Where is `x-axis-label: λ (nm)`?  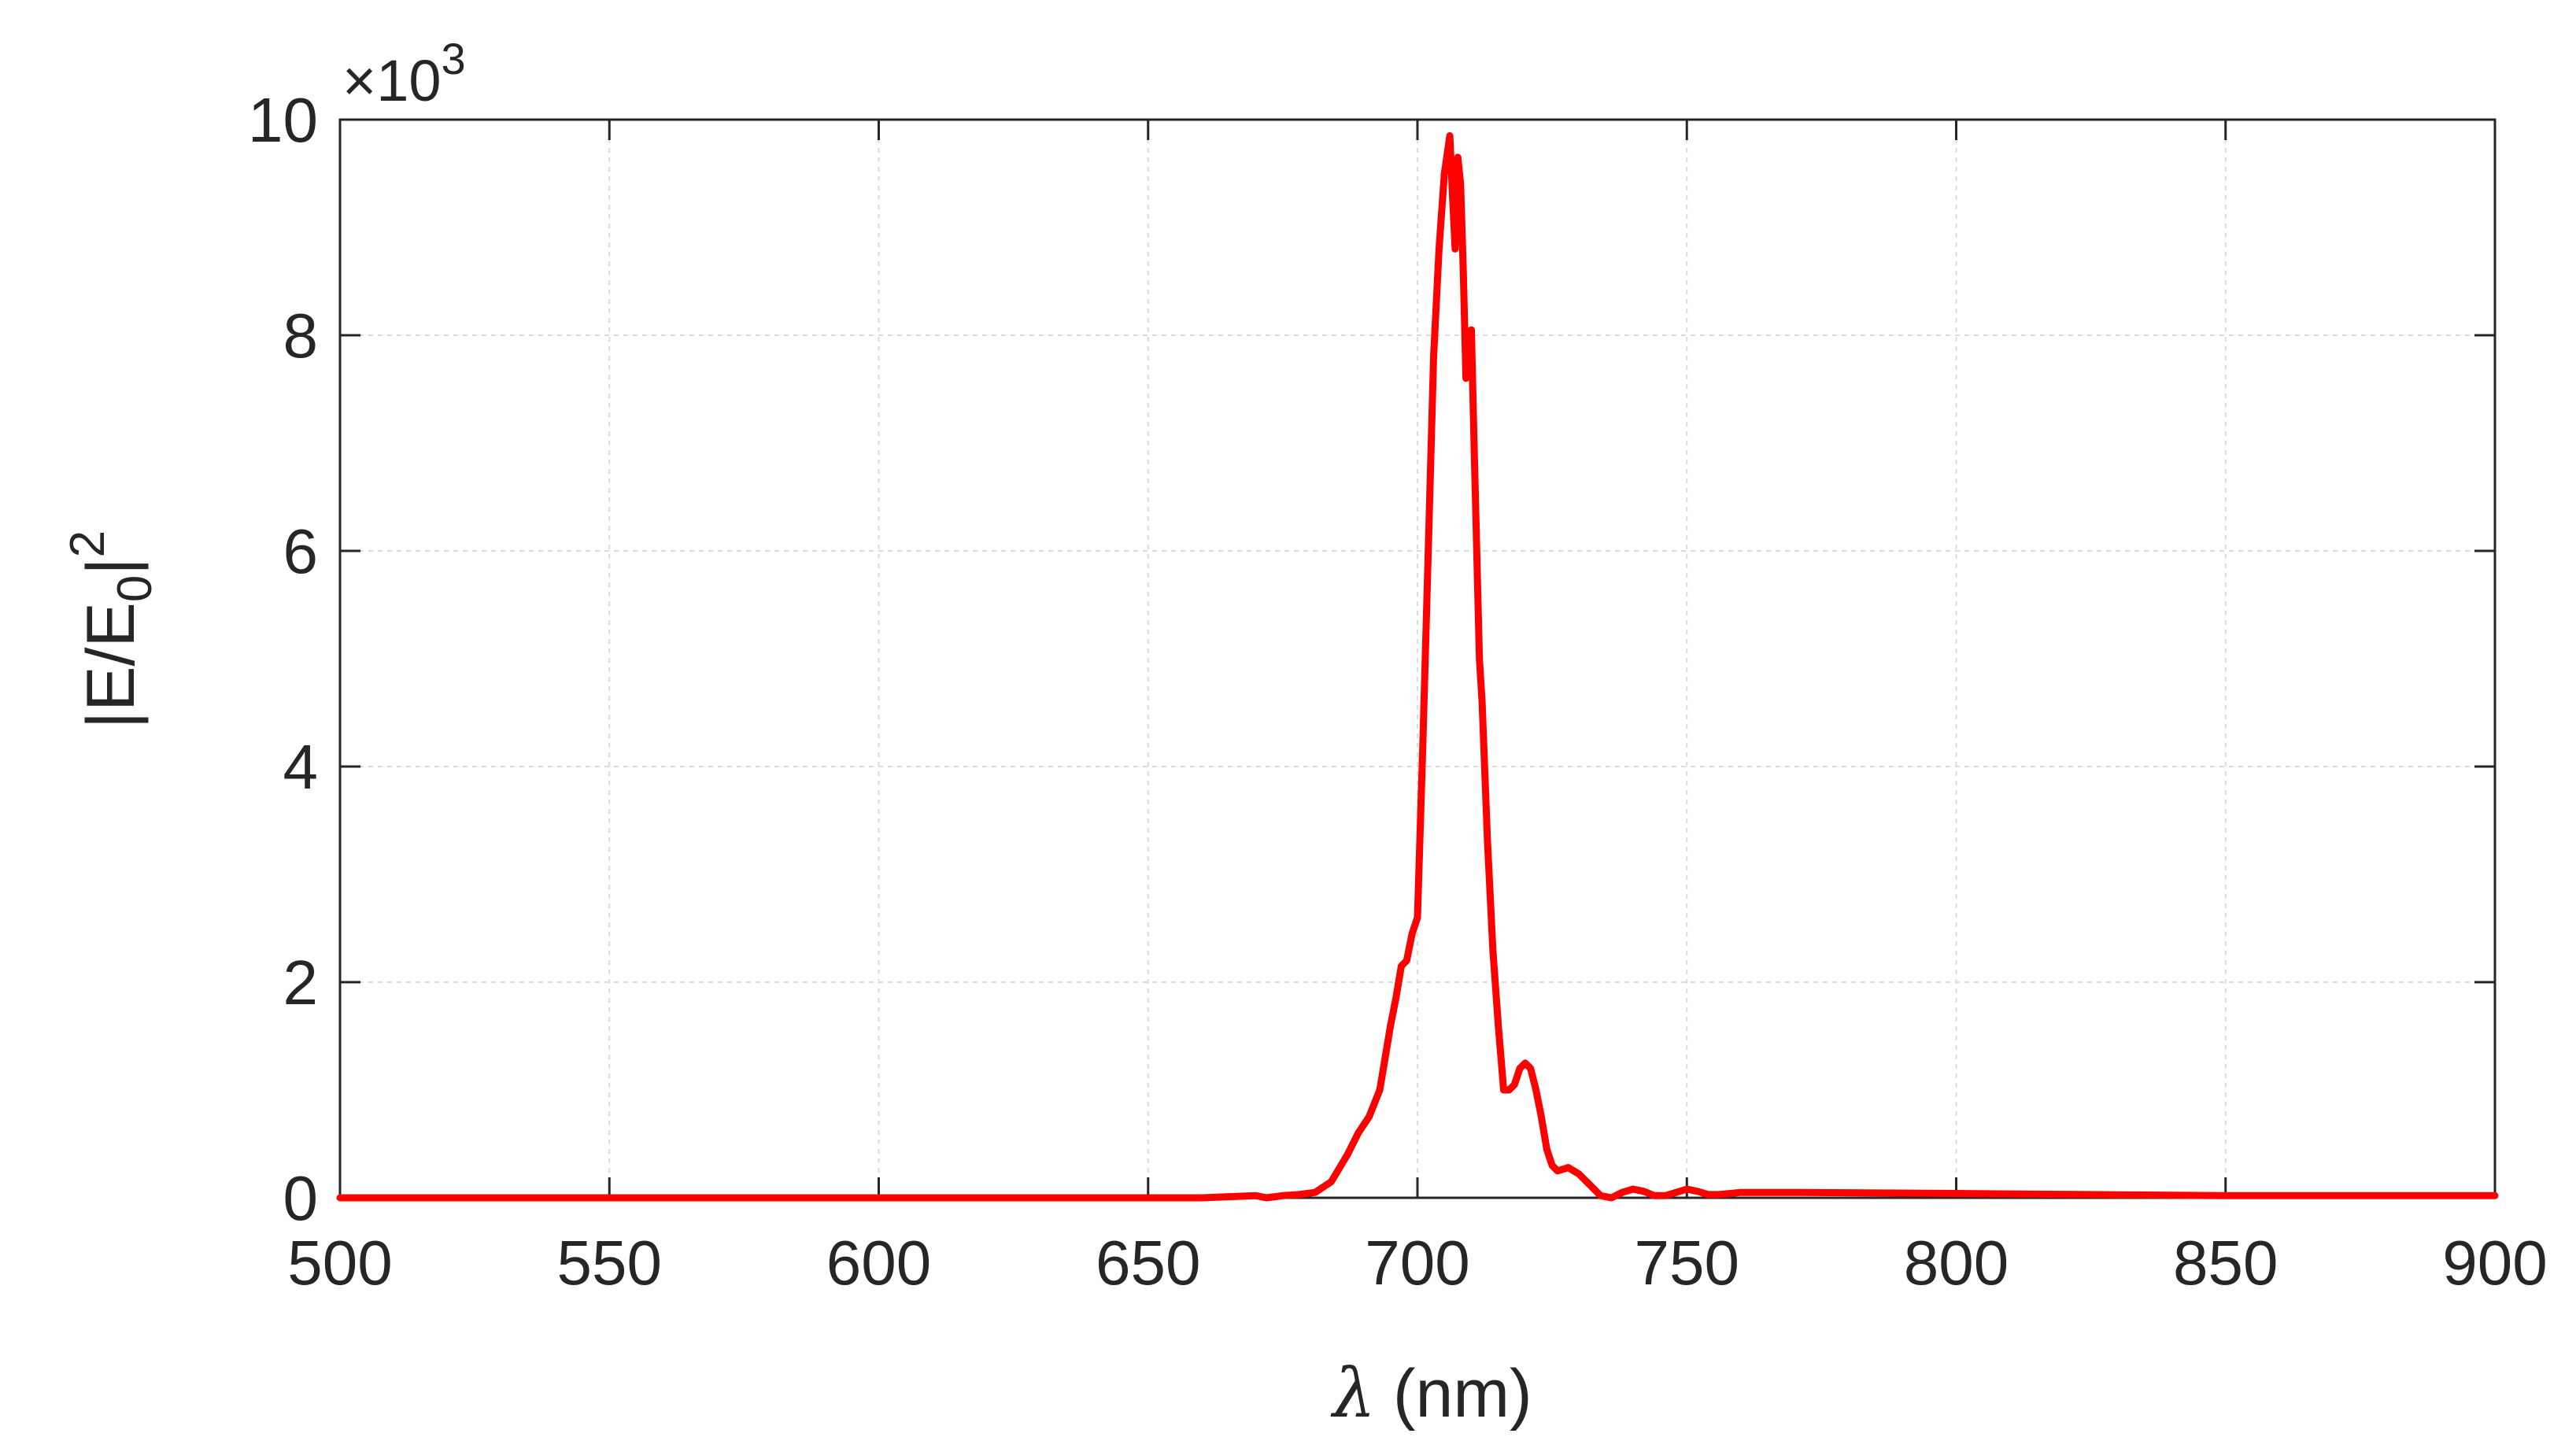 x-axis-label: λ (nm) is located at coordinates (1431, 1393).